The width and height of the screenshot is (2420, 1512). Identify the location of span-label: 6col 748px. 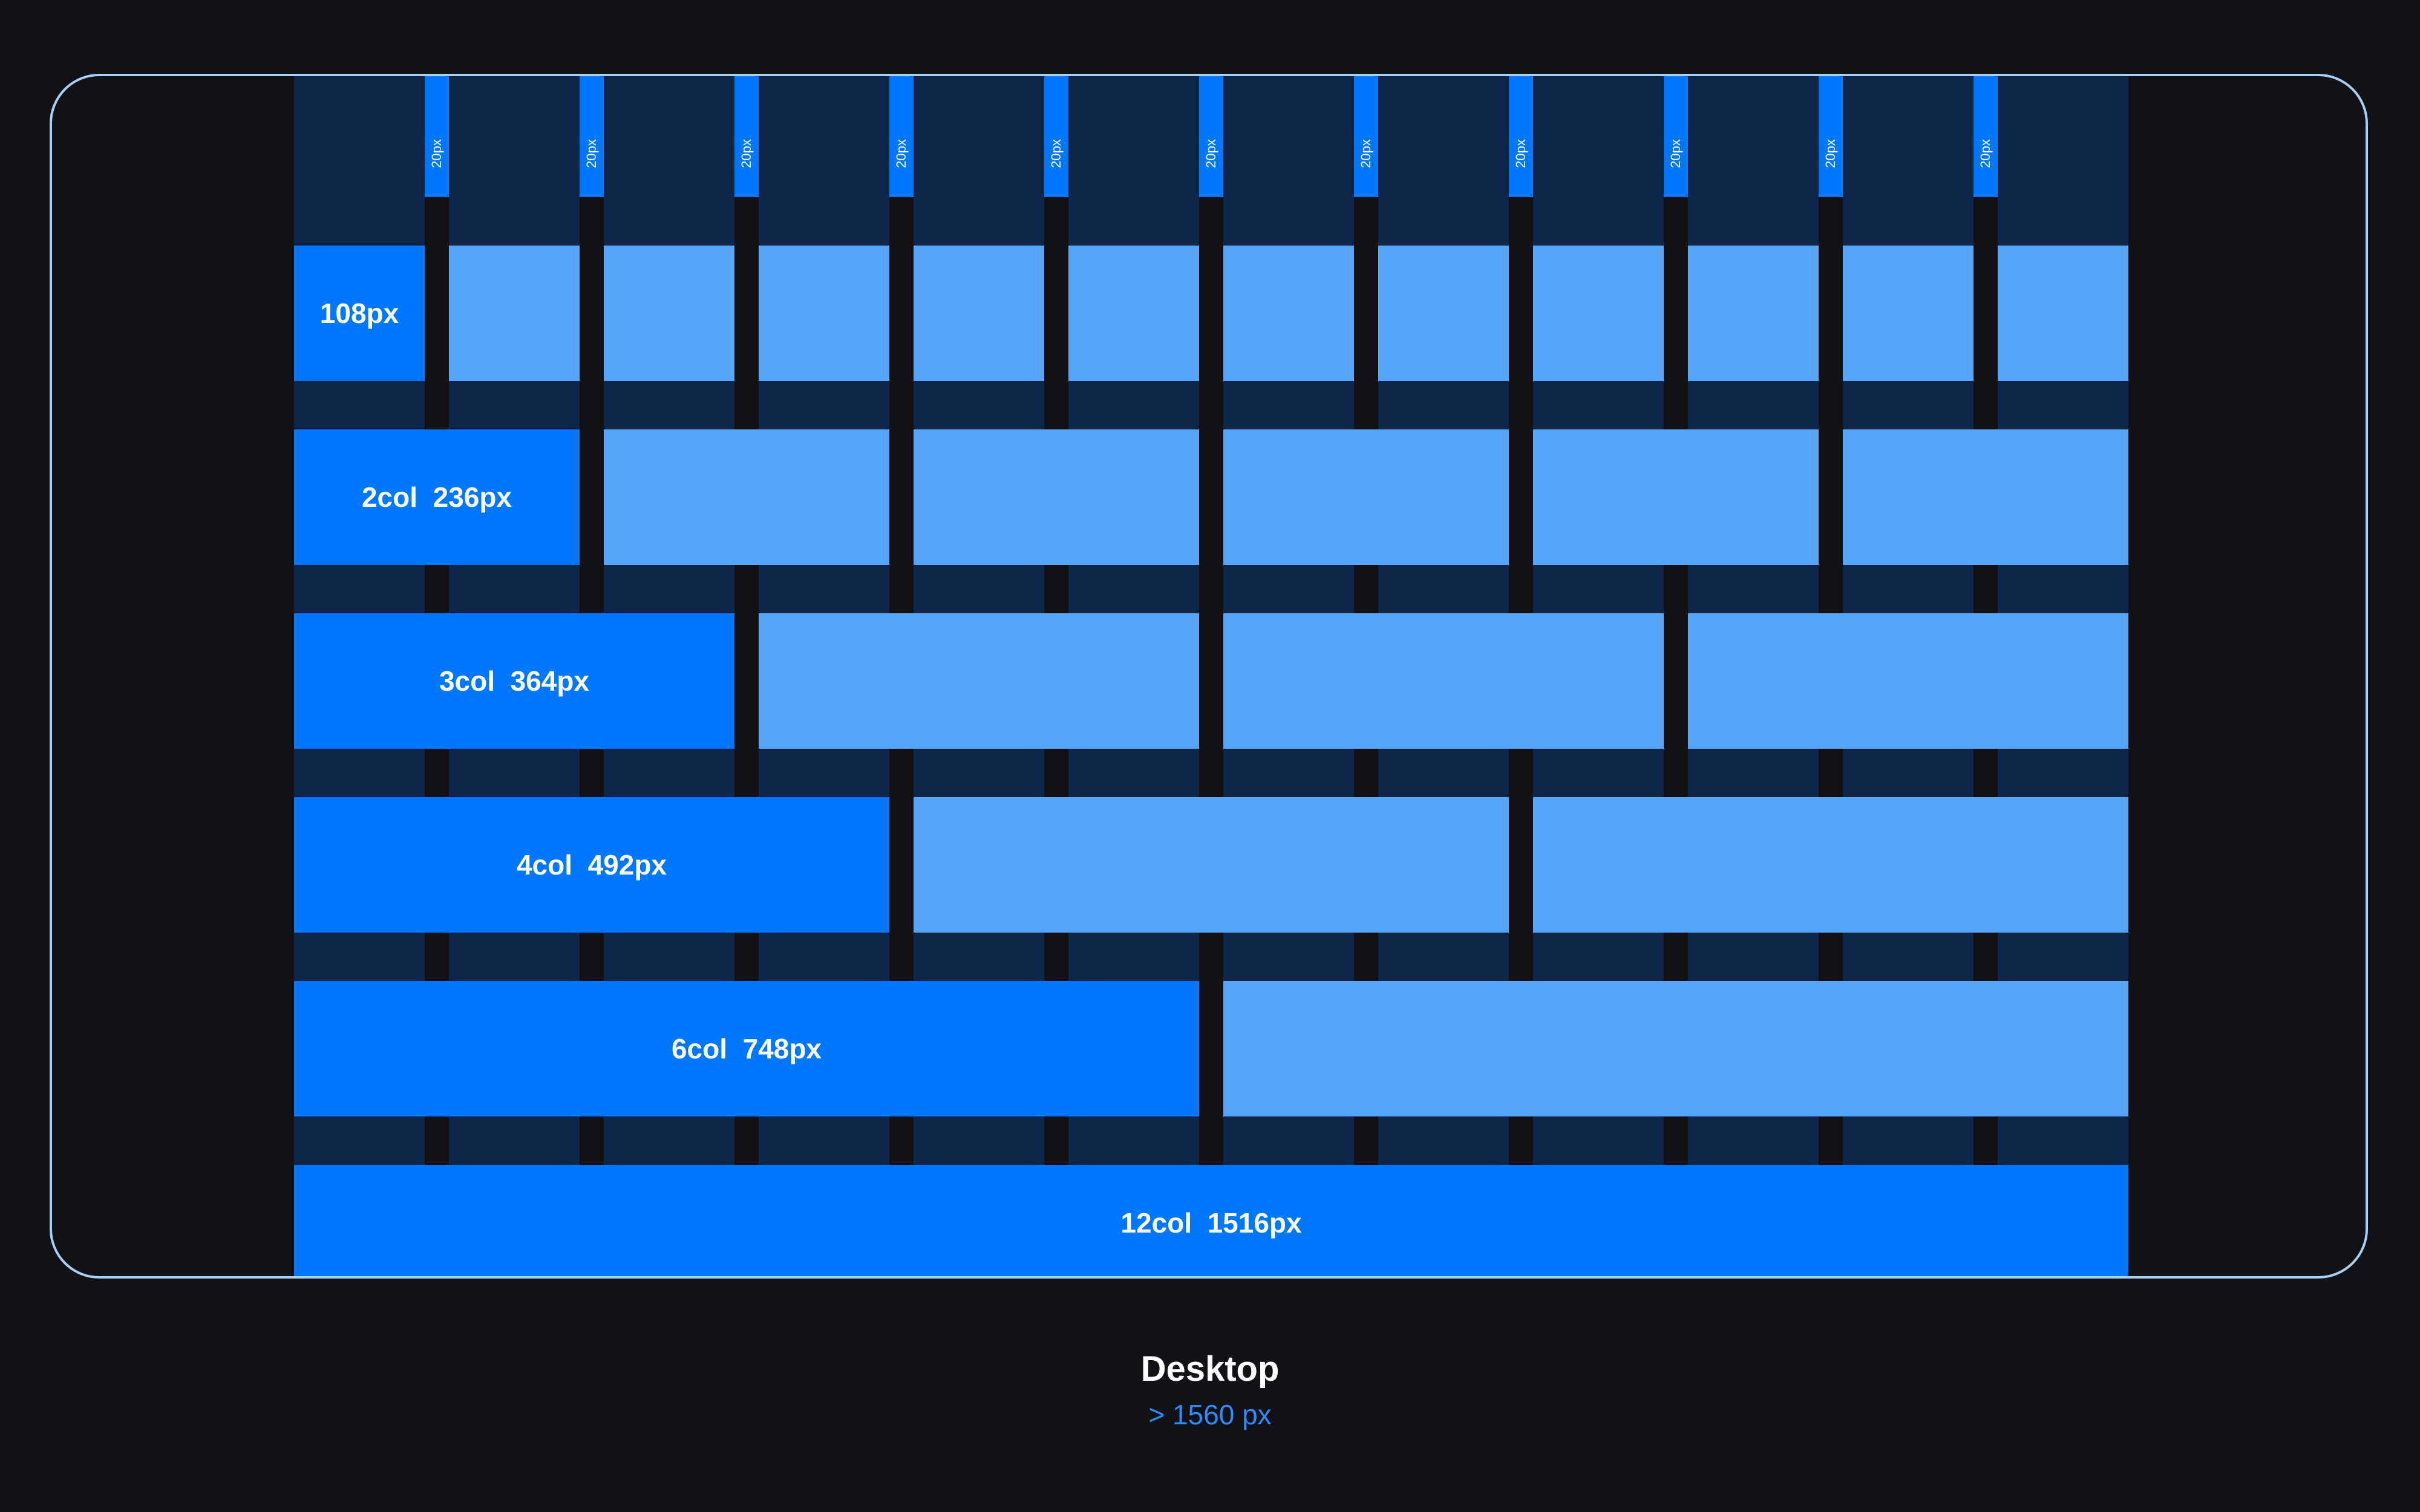
(746, 1048).